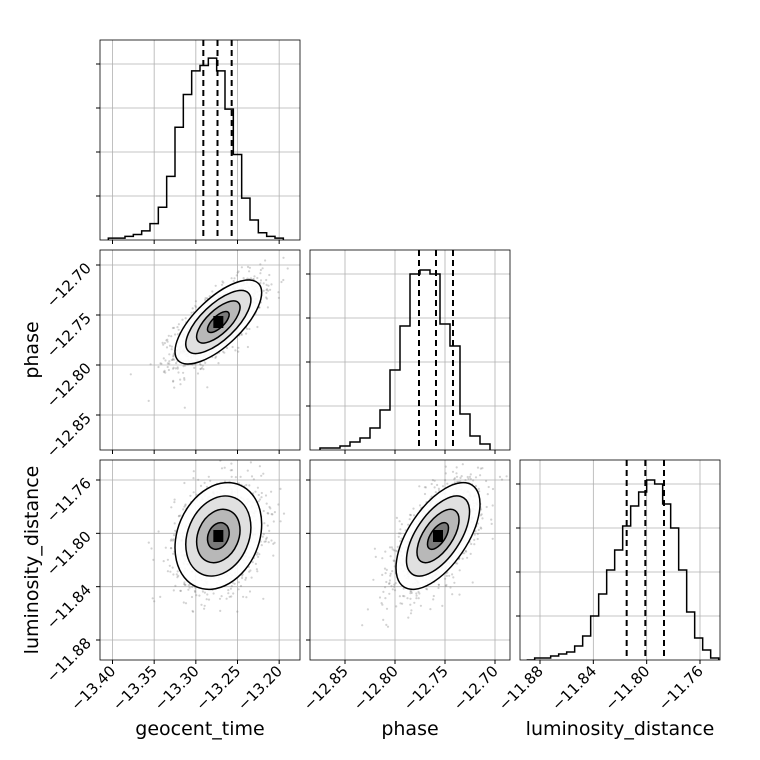 This screenshot has height=760, width=760. Describe the element at coordinates (69, 385) in the screenshot. I see `y-tick-label: −12.80` at that location.